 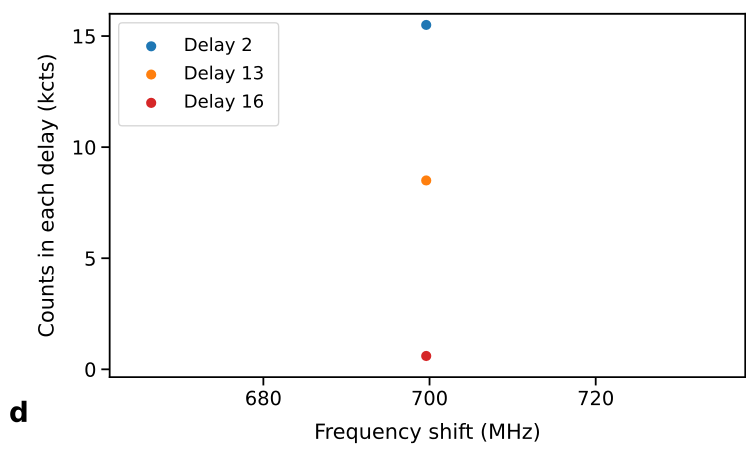 What do you see at coordinates (595, 398) in the screenshot?
I see `x-tick-label: 720` at bounding box center [595, 398].